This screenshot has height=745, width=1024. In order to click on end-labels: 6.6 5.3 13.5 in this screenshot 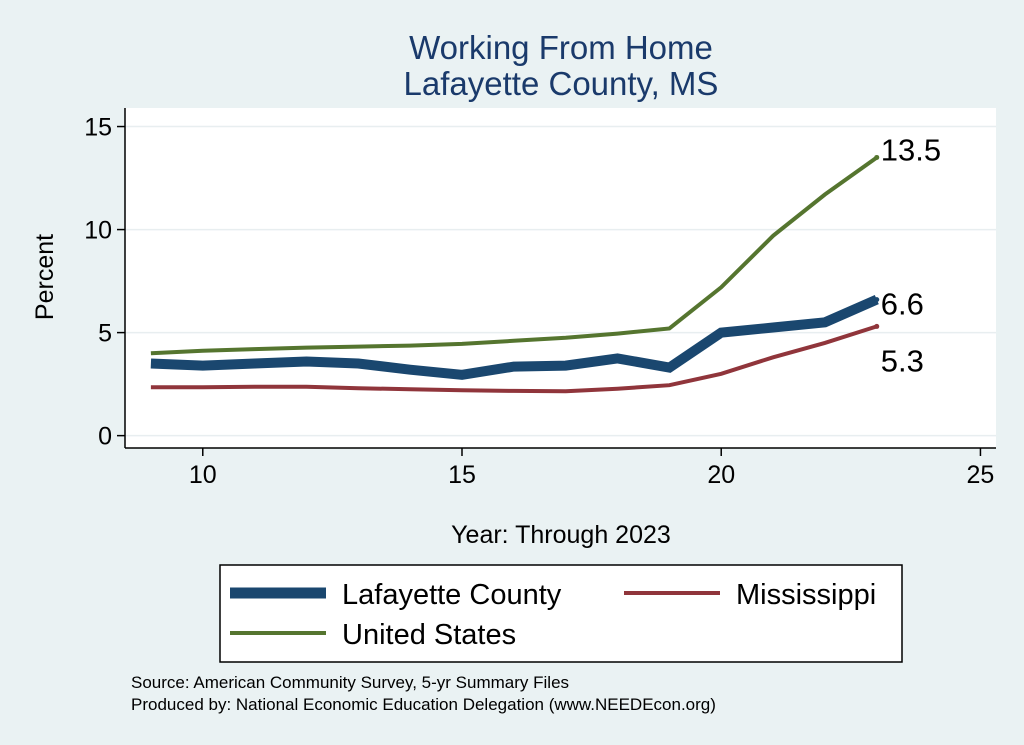, I will do `click(911, 255)`.